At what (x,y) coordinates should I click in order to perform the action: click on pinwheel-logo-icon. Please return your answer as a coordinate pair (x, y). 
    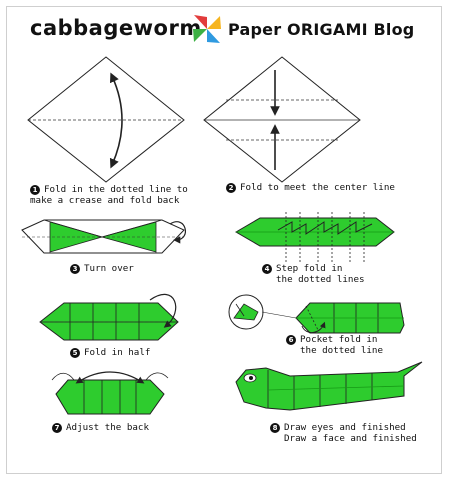
    Looking at the image, I should click on (207, 29).